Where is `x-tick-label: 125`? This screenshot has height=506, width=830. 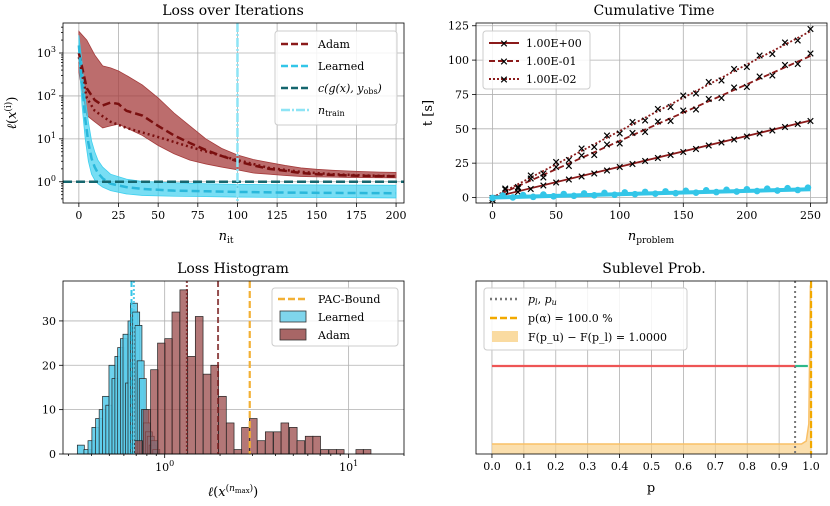
x-tick-label: 125 is located at coordinates (277, 215).